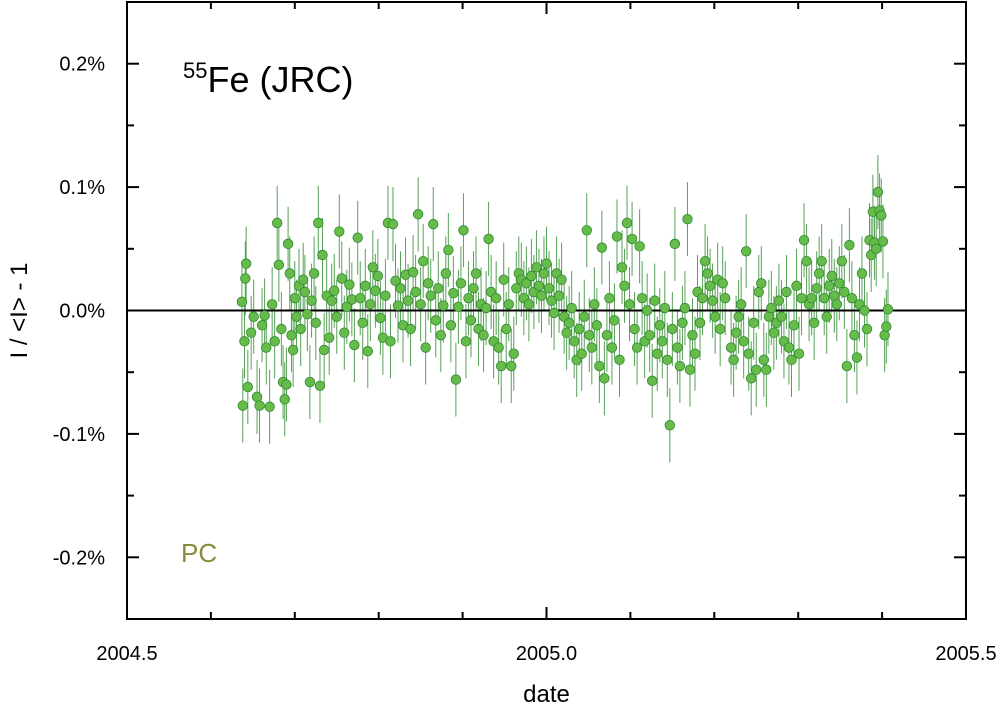 This screenshot has width=1004, height=710. Describe the element at coordinates (546, 654) in the screenshot. I see `x-tick-labels: 2004.5 2005.0 2005.5` at that location.